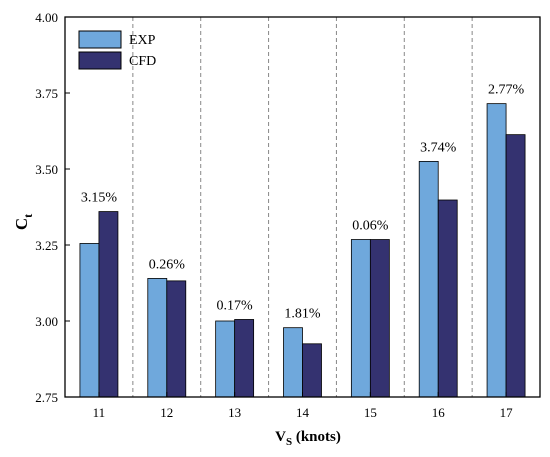  I want to click on bar-error-label: 0.26%, so click(167, 264).